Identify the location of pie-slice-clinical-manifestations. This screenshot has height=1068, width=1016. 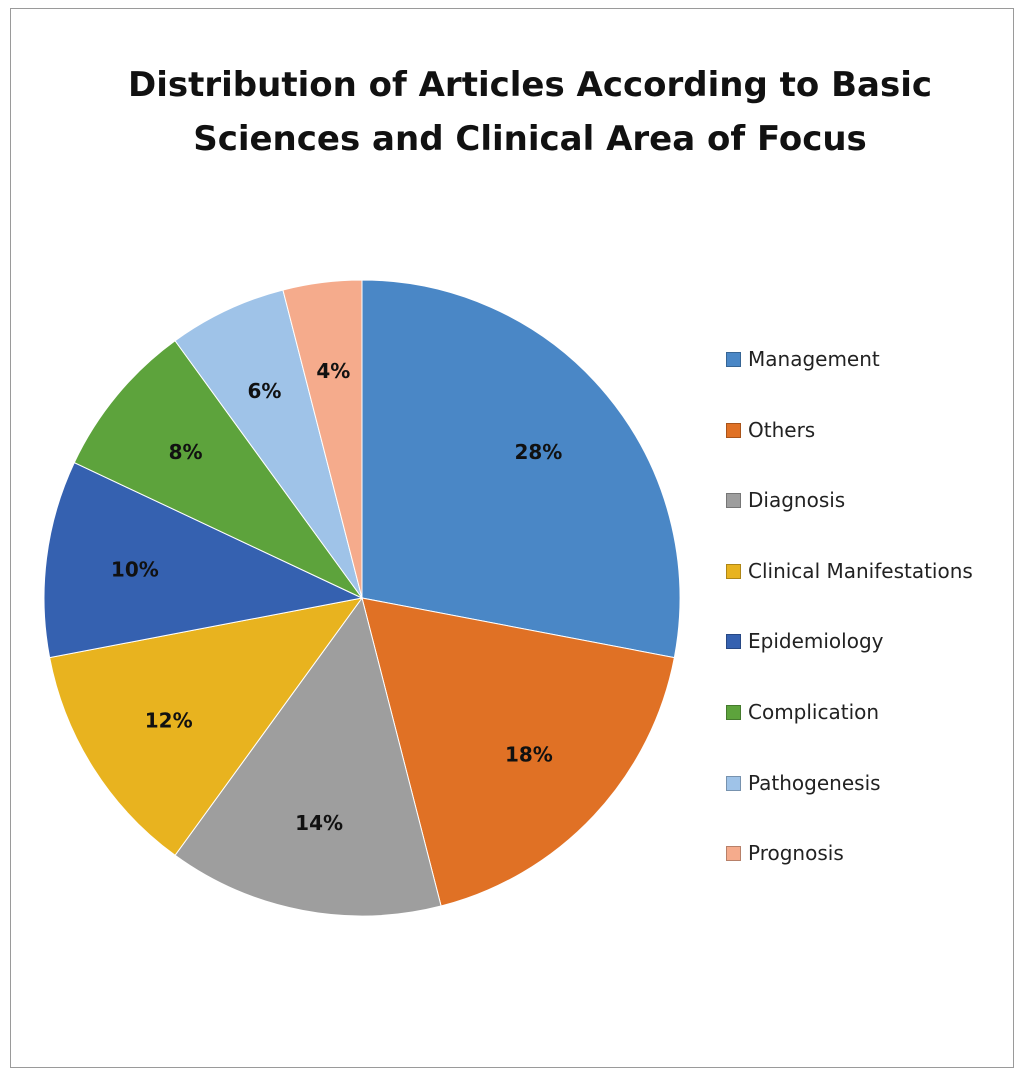
(206, 726).